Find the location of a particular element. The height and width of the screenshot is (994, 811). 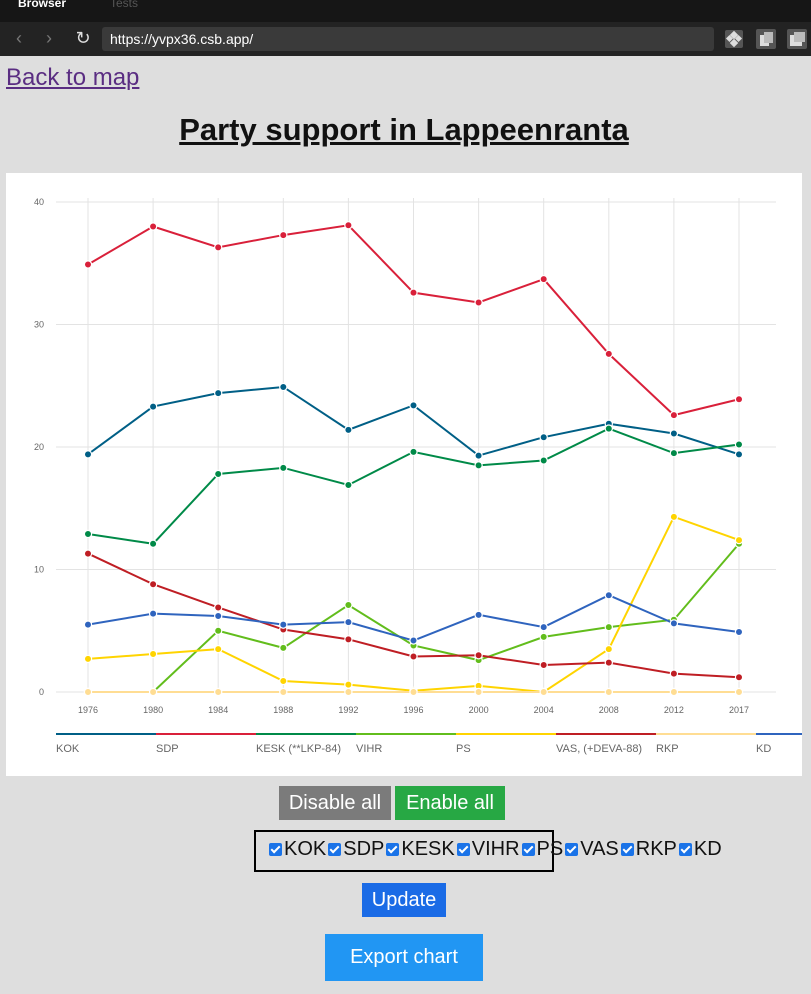

y-tick-label: 10 is located at coordinates (39, 570).